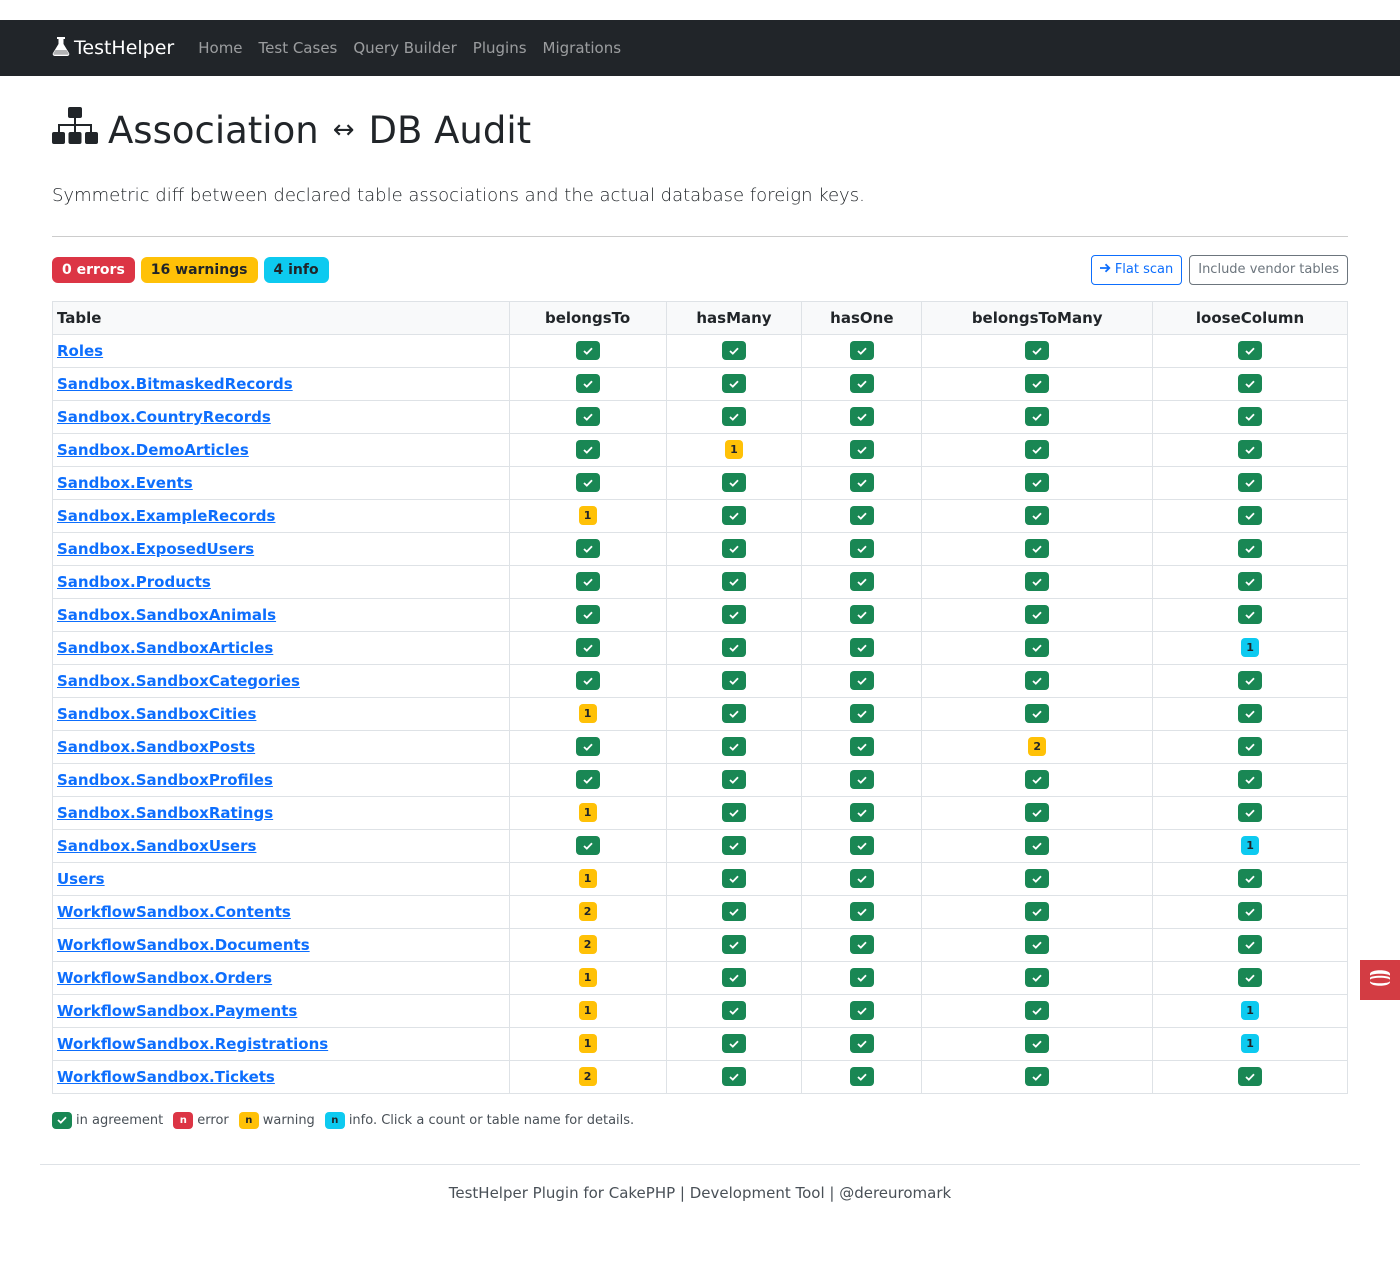 Image resolution: width=1400 pixels, height=1262 pixels. Describe the element at coordinates (166, 515) in the screenshot. I see `table-name-link: Sandbox.ExampleRecords` at that location.